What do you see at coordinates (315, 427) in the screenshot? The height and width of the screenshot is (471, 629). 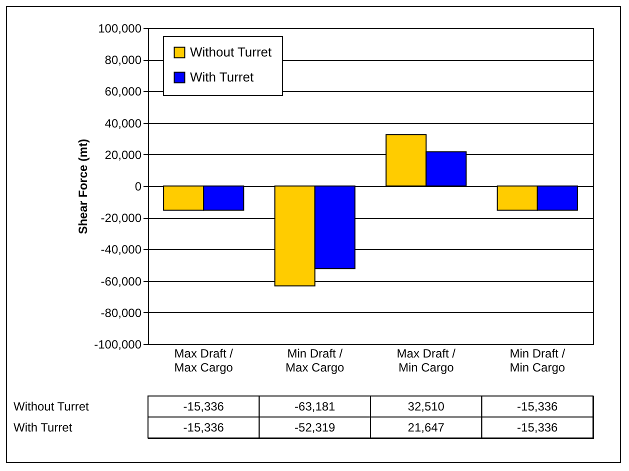 I see `data-label: -52,319` at bounding box center [315, 427].